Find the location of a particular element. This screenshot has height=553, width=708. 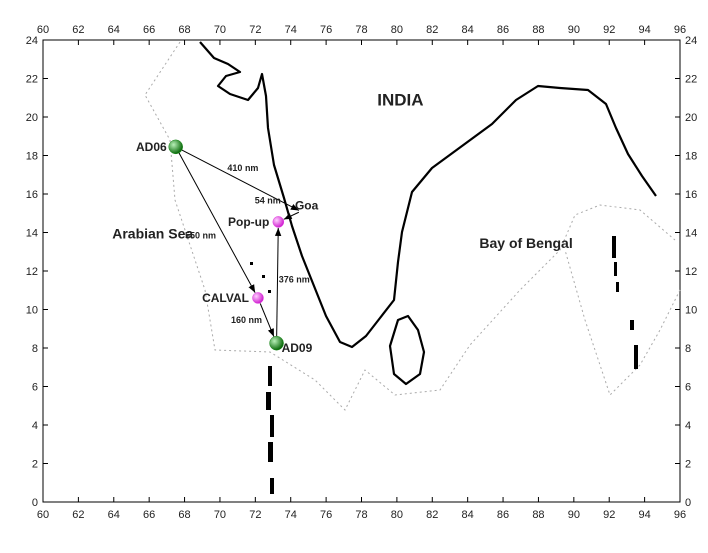

distance-label: 410 nm is located at coordinates (242, 168).